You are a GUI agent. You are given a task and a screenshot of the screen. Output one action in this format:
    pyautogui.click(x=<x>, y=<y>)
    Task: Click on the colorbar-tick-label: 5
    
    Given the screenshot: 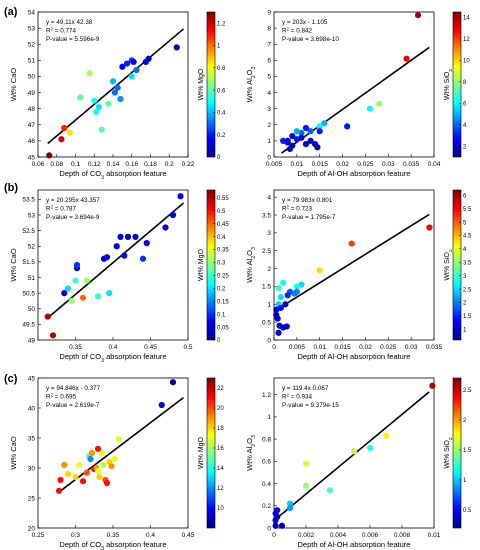 What is the action you would take?
    pyautogui.click(x=465, y=223)
    